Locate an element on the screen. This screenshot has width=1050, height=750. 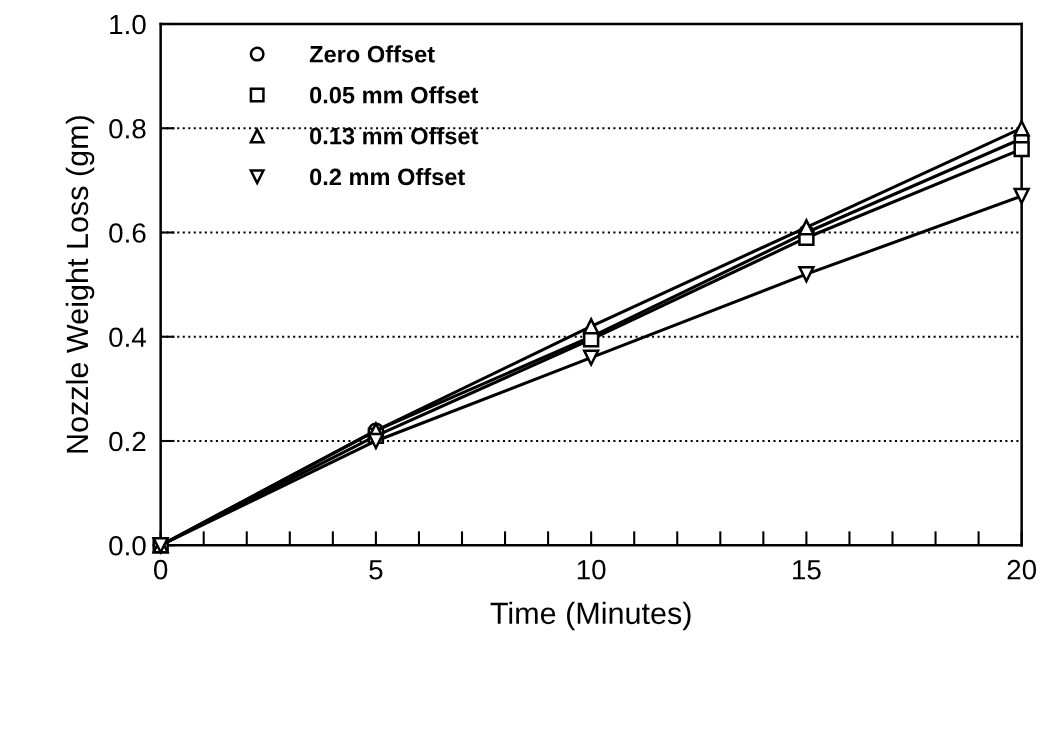
y-axis-title: Nozzle Weight Loss (gm) is located at coordinates (80, 284).